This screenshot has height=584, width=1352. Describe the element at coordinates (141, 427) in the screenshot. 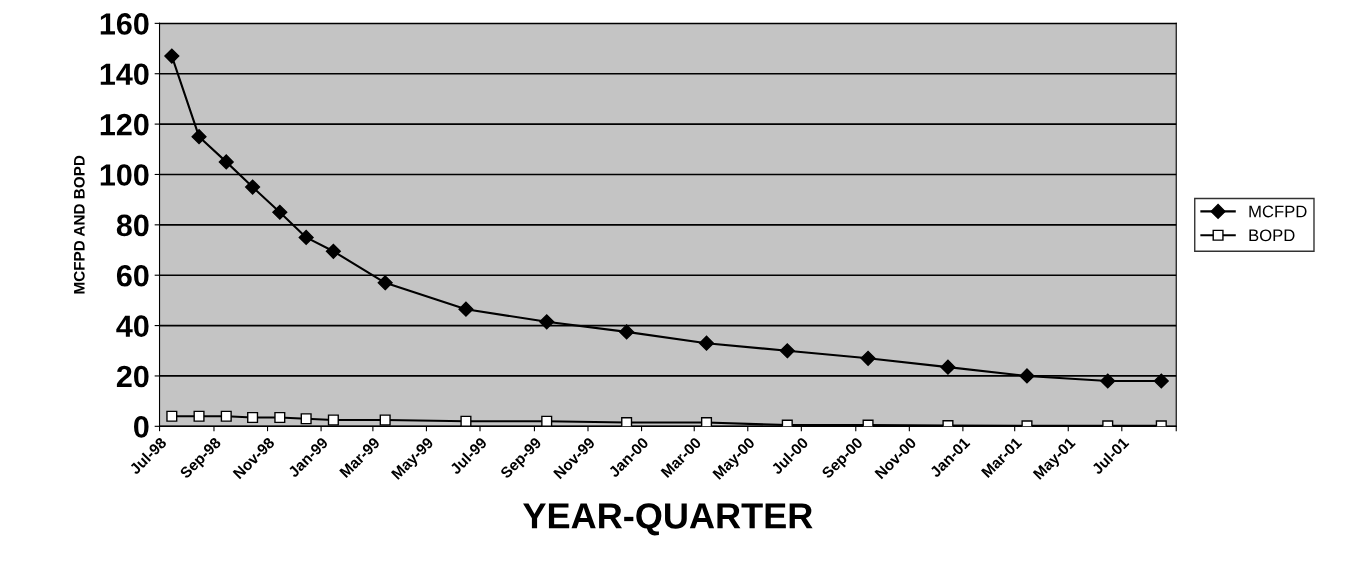

I see `y-tick-label: 0` at that location.